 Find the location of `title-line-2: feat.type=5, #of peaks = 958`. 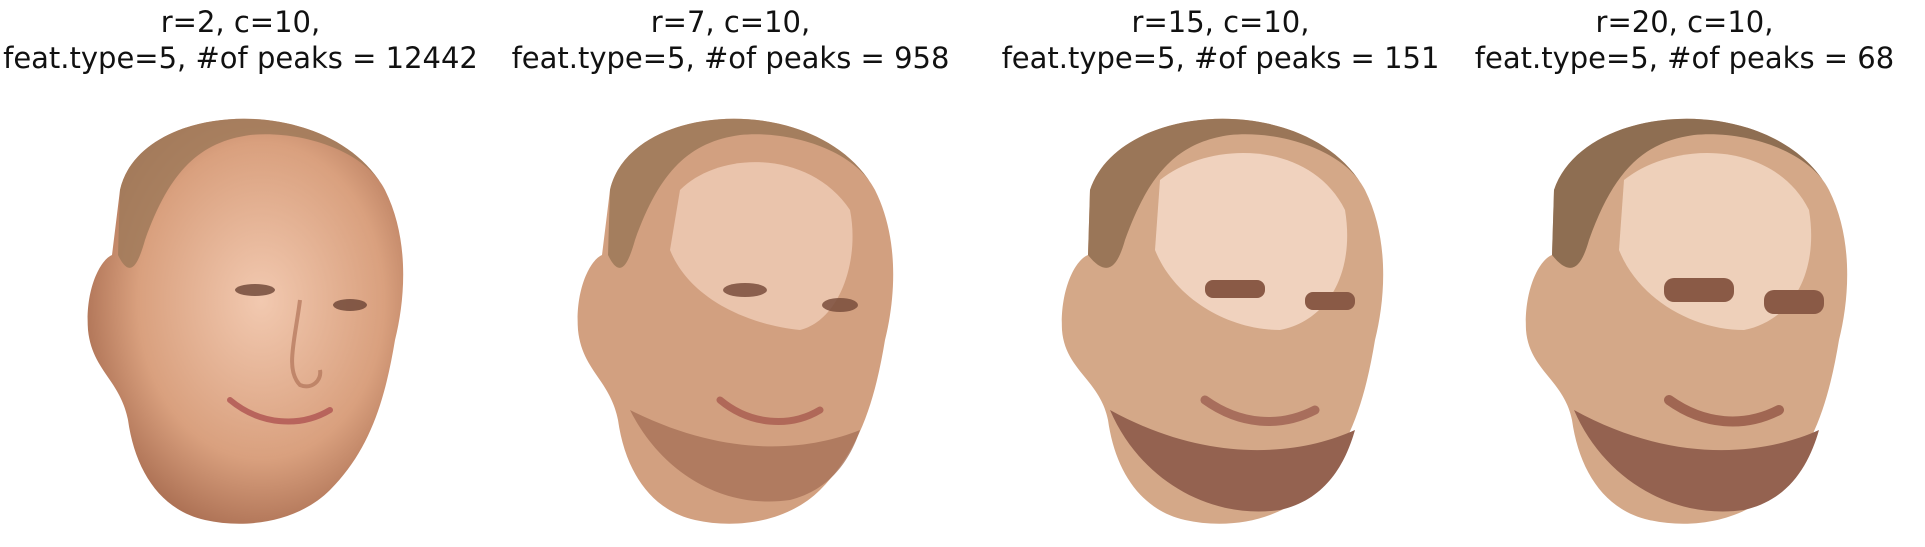

title-line-2: feat.type=5, #of peaks = 958 is located at coordinates (730, 58).